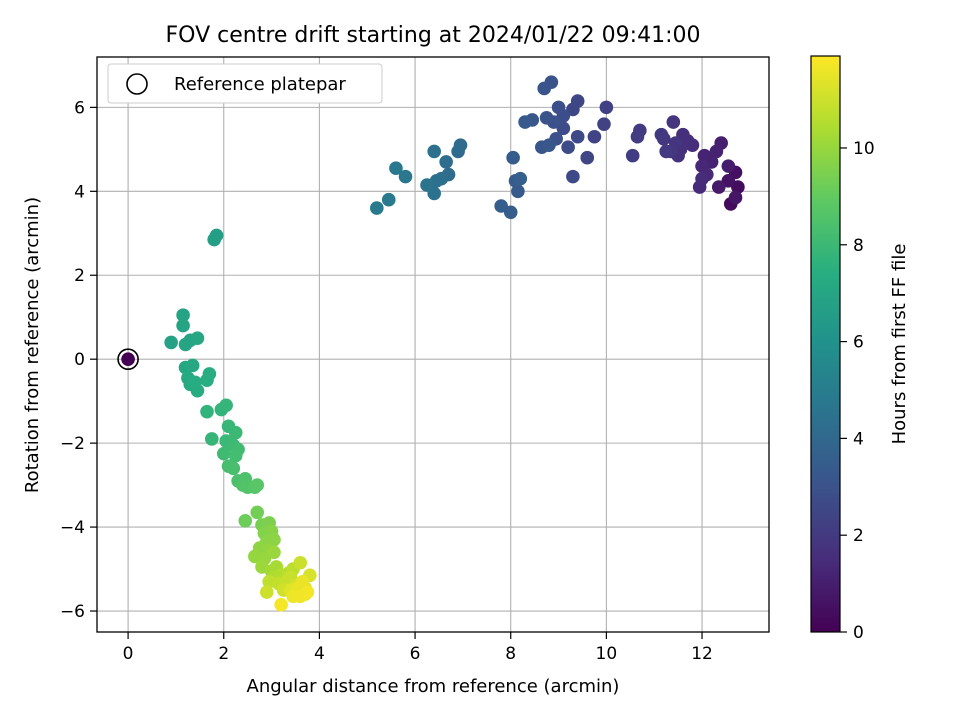 Image resolution: width=960 pixels, height=720 pixels. What do you see at coordinates (72, 612) in the screenshot?
I see `y-tick-label: −6` at bounding box center [72, 612].